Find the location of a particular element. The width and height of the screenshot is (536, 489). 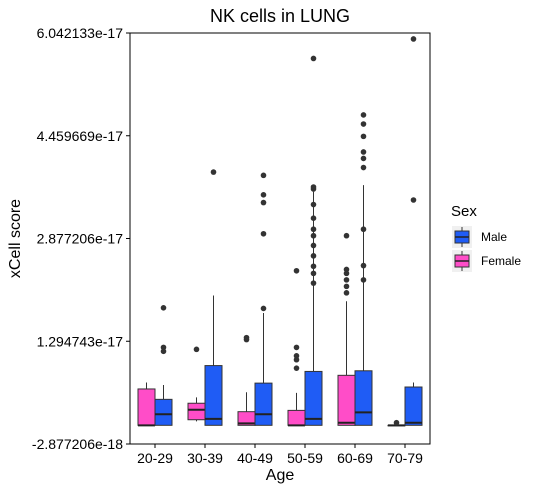

x-tick-label: 20-29 is located at coordinates (155, 458).